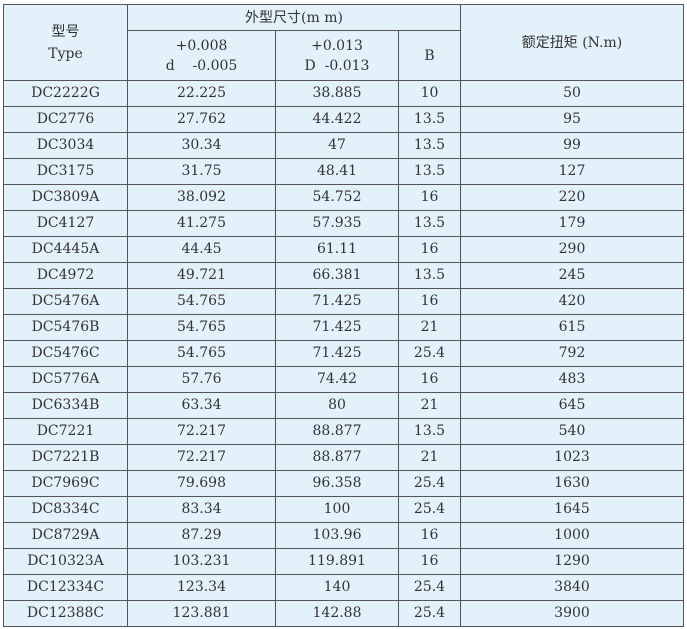 The height and width of the screenshot is (629, 687). I want to click on d-cell: 123.881, so click(201, 613).